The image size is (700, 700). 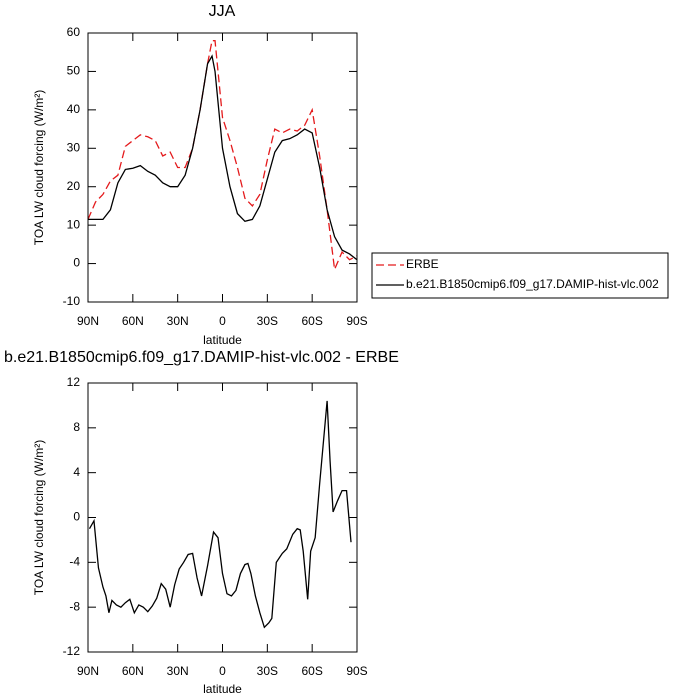 I want to click on y-tick-label: -10, so click(x=72, y=301).